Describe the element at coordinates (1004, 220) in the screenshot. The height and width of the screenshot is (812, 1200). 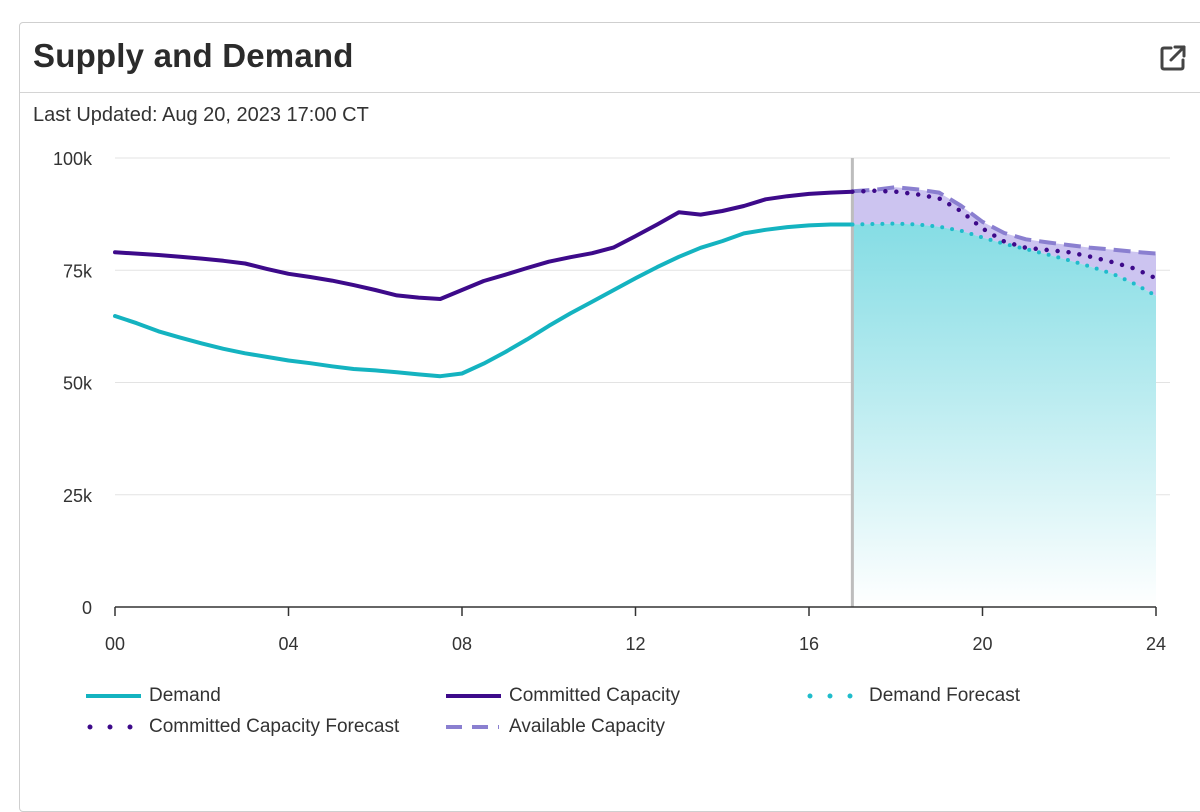
I see `available-capacity-line` at that location.